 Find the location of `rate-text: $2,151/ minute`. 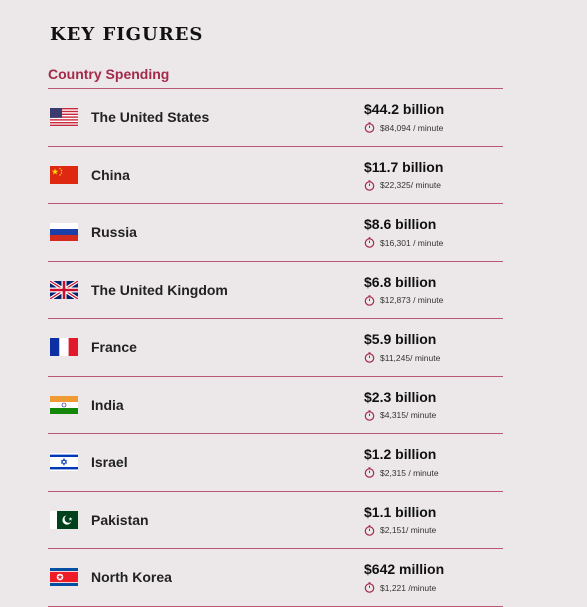

rate-text: $2,151/ minute is located at coordinates (408, 530).